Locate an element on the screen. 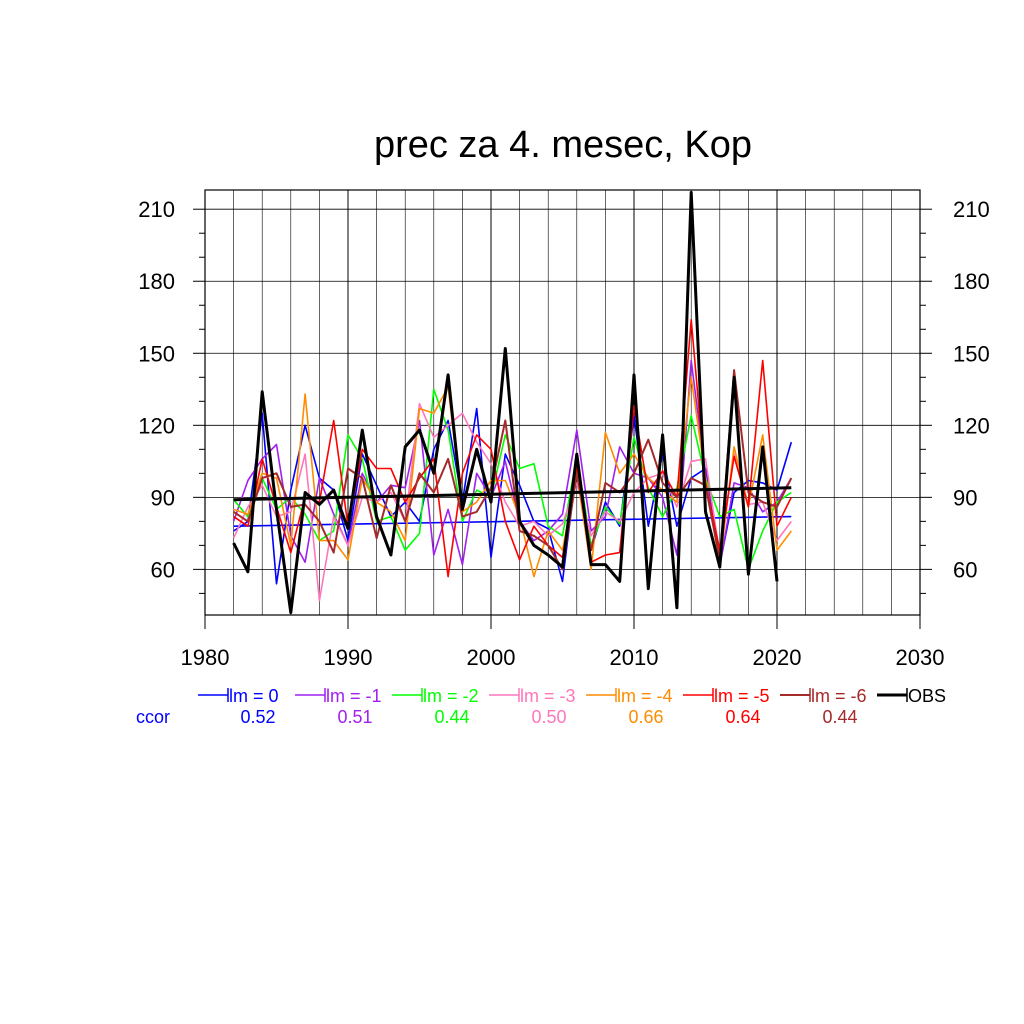 The height and width of the screenshot is (1024, 1024). corr-value-lmm4: 0.66 is located at coordinates (645, 717).